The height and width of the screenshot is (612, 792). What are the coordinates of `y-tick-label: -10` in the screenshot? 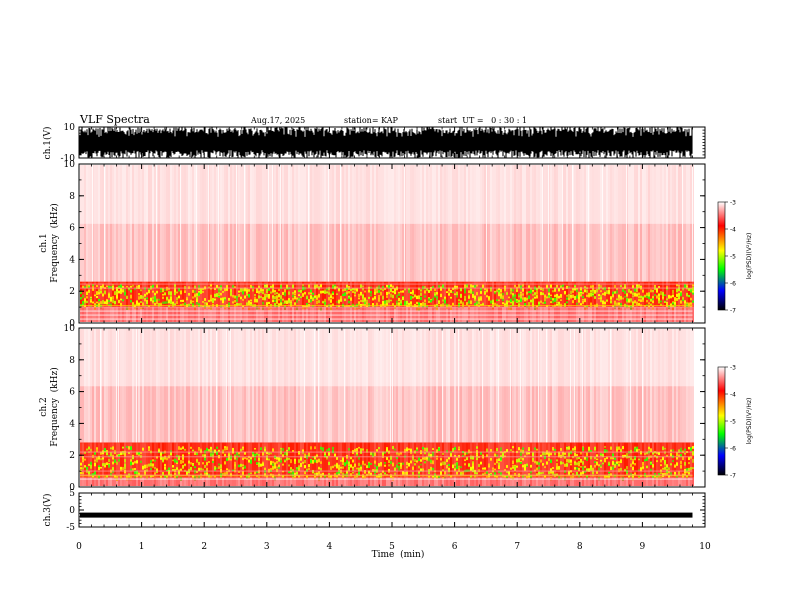 It's located at (68, 159).